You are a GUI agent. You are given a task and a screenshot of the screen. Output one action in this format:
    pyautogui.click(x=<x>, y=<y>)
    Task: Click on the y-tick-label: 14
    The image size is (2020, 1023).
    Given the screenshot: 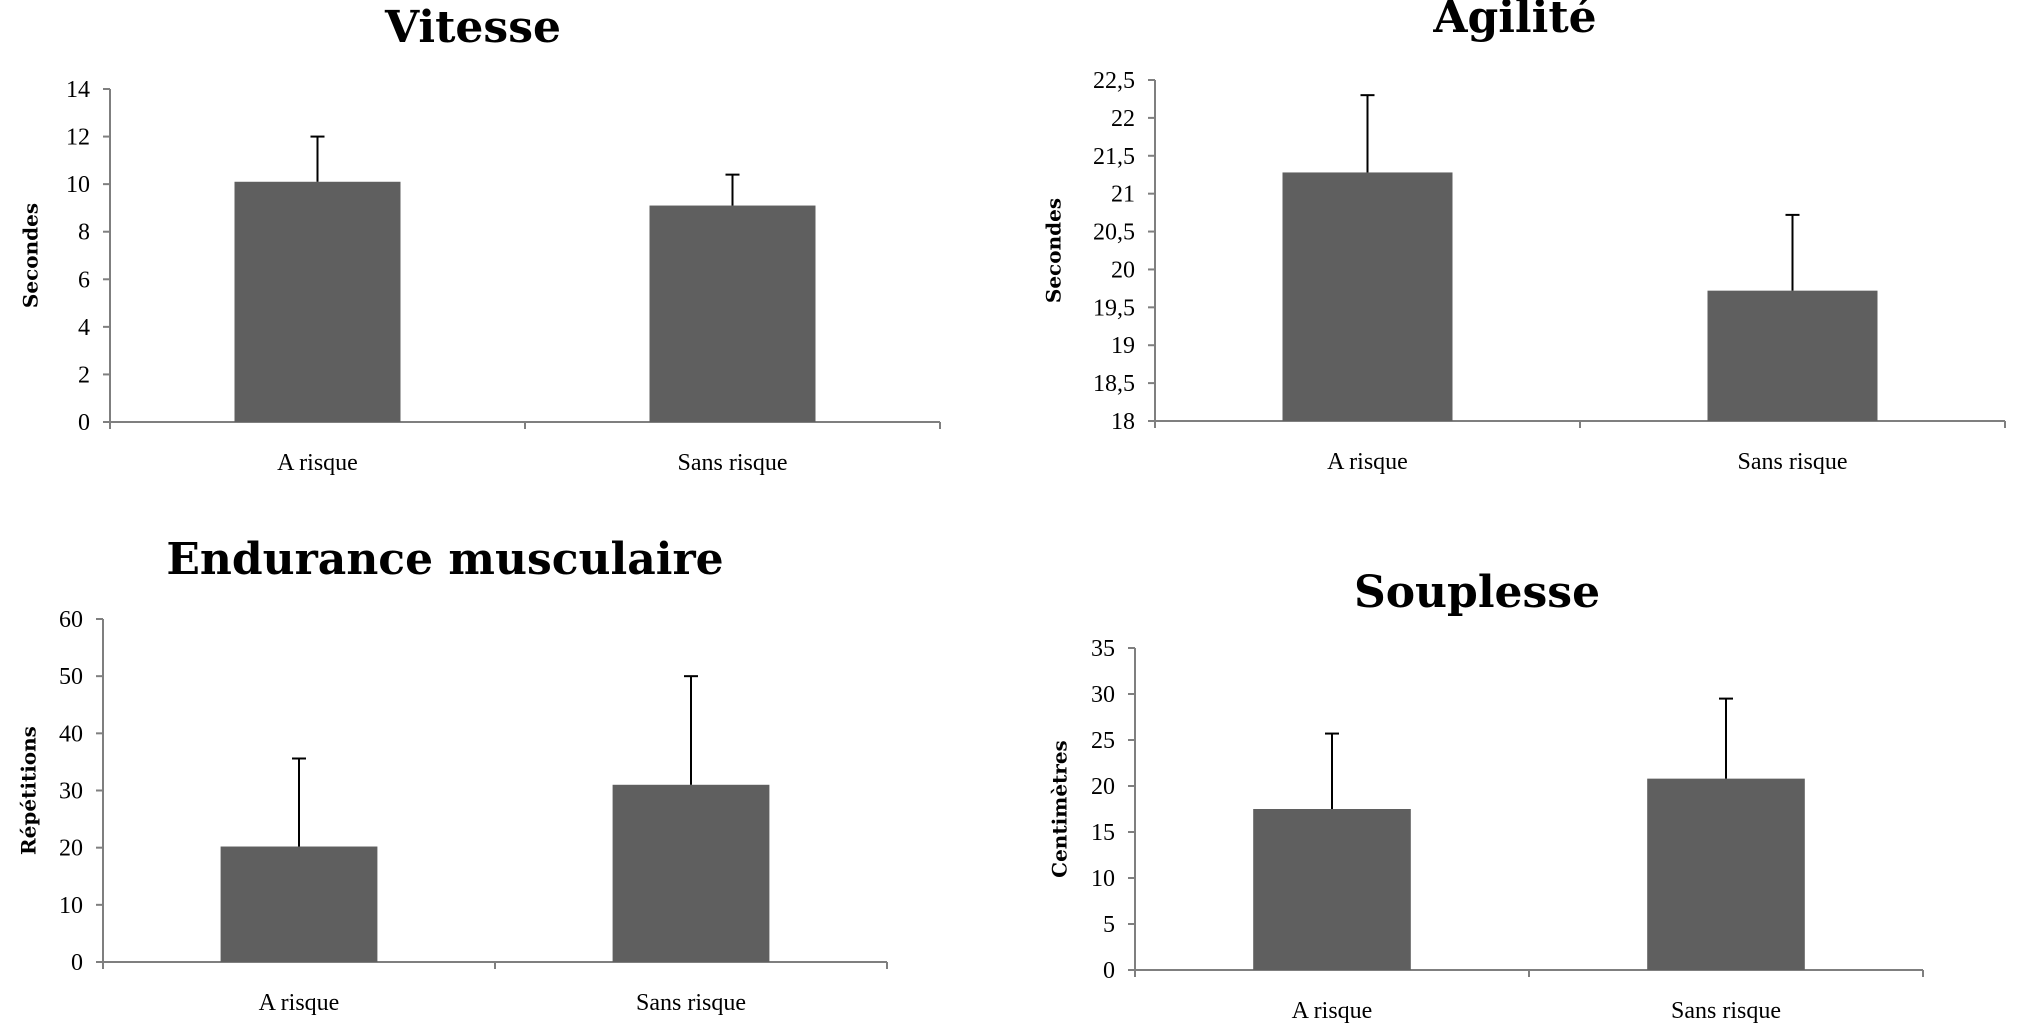 What is the action you would take?
    pyautogui.click(x=78, y=90)
    